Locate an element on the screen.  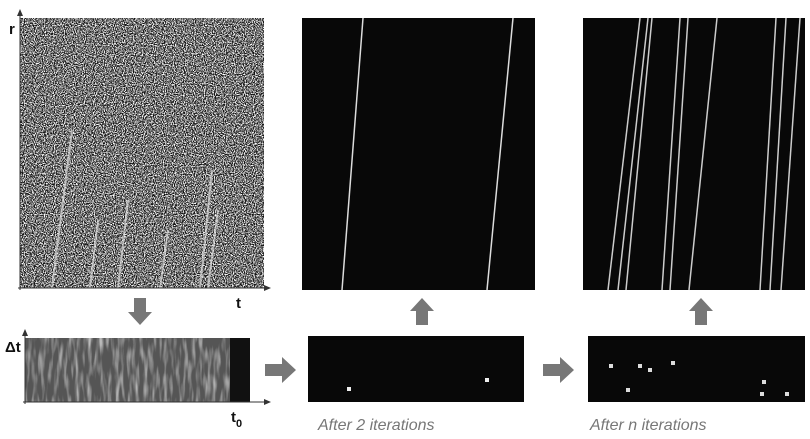
axis-label: Δt is located at coordinates (13, 347).